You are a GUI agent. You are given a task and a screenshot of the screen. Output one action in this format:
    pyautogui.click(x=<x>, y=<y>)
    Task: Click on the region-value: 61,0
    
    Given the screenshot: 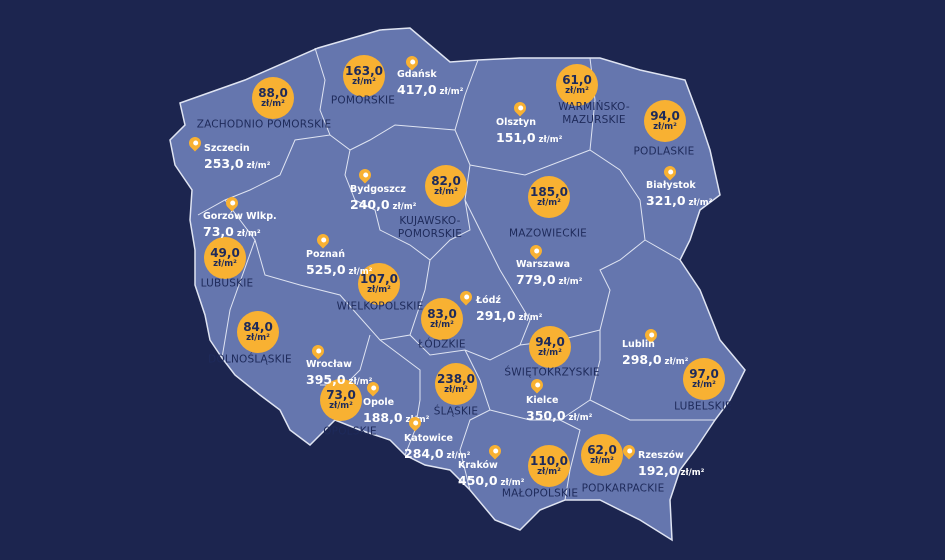 What is the action you would take?
    pyautogui.click(x=577, y=80)
    